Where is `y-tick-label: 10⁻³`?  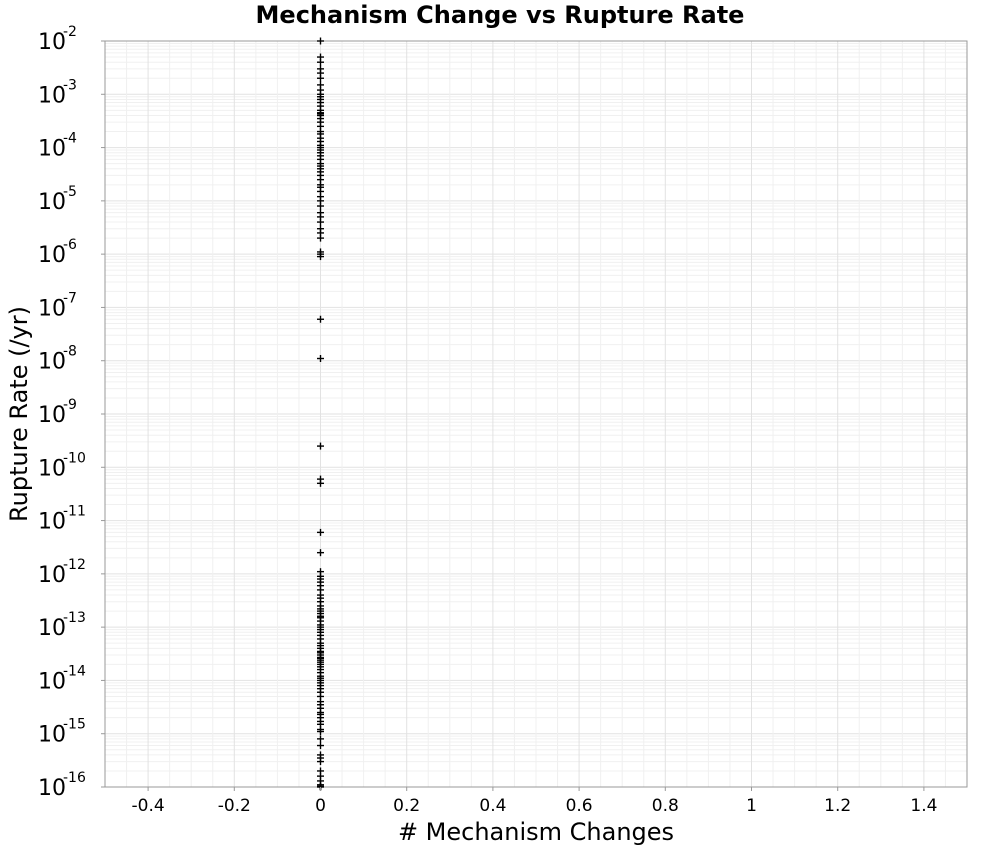
y-tick-label: 10⁻³ is located at coordinates (57, 92).